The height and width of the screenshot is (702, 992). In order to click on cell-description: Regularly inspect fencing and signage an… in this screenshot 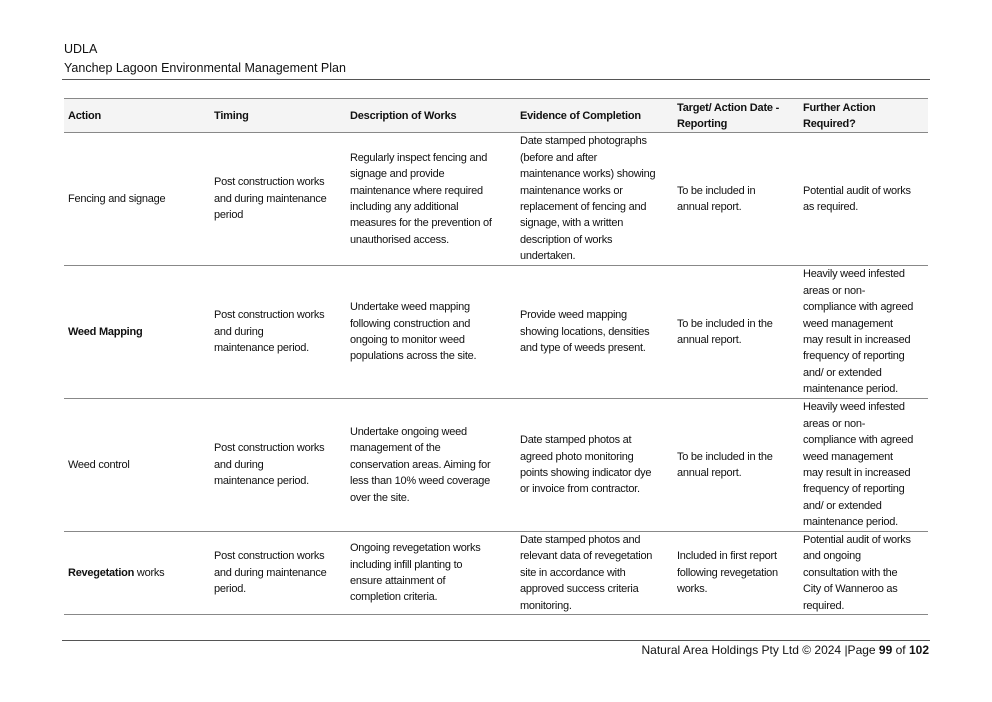, I will do `click(431, 199)`.